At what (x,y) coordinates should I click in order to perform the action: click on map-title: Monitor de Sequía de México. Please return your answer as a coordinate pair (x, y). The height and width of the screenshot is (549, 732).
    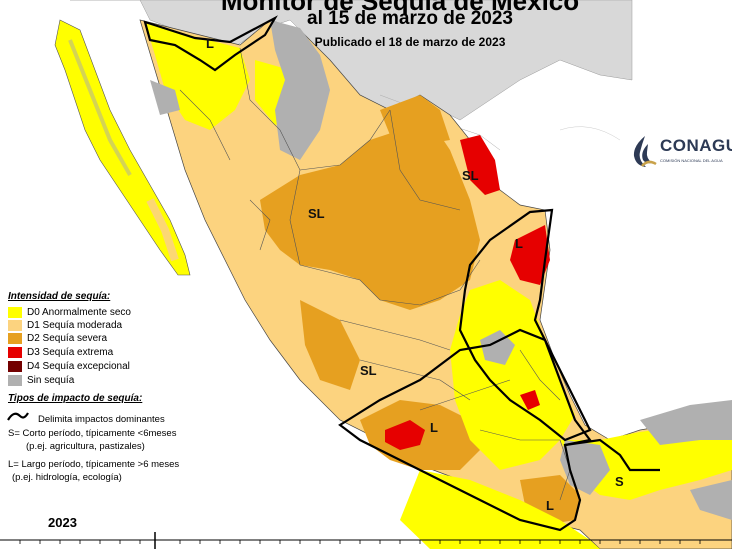
    Looking at the image, I should click on (400, 8).